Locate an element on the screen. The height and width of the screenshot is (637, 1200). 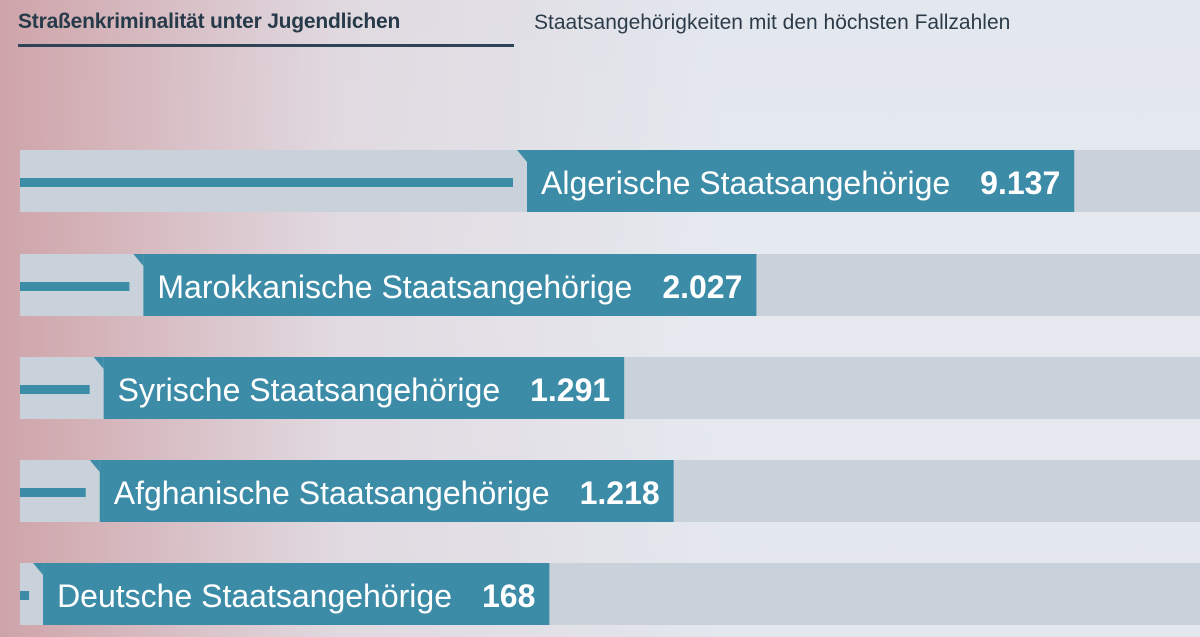
bar-value-label: 168 is located at coordinates (508, 596).